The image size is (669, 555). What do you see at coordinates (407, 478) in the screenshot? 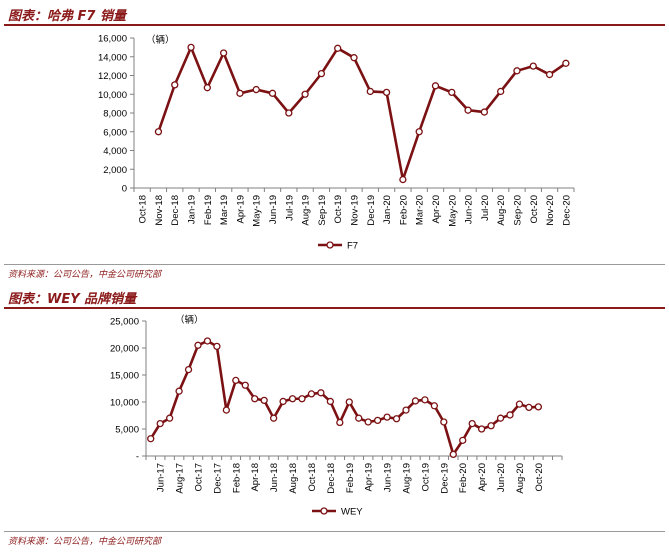
I see `wey-x-tick-label: Aug-19` at bounding box center [407, 478].